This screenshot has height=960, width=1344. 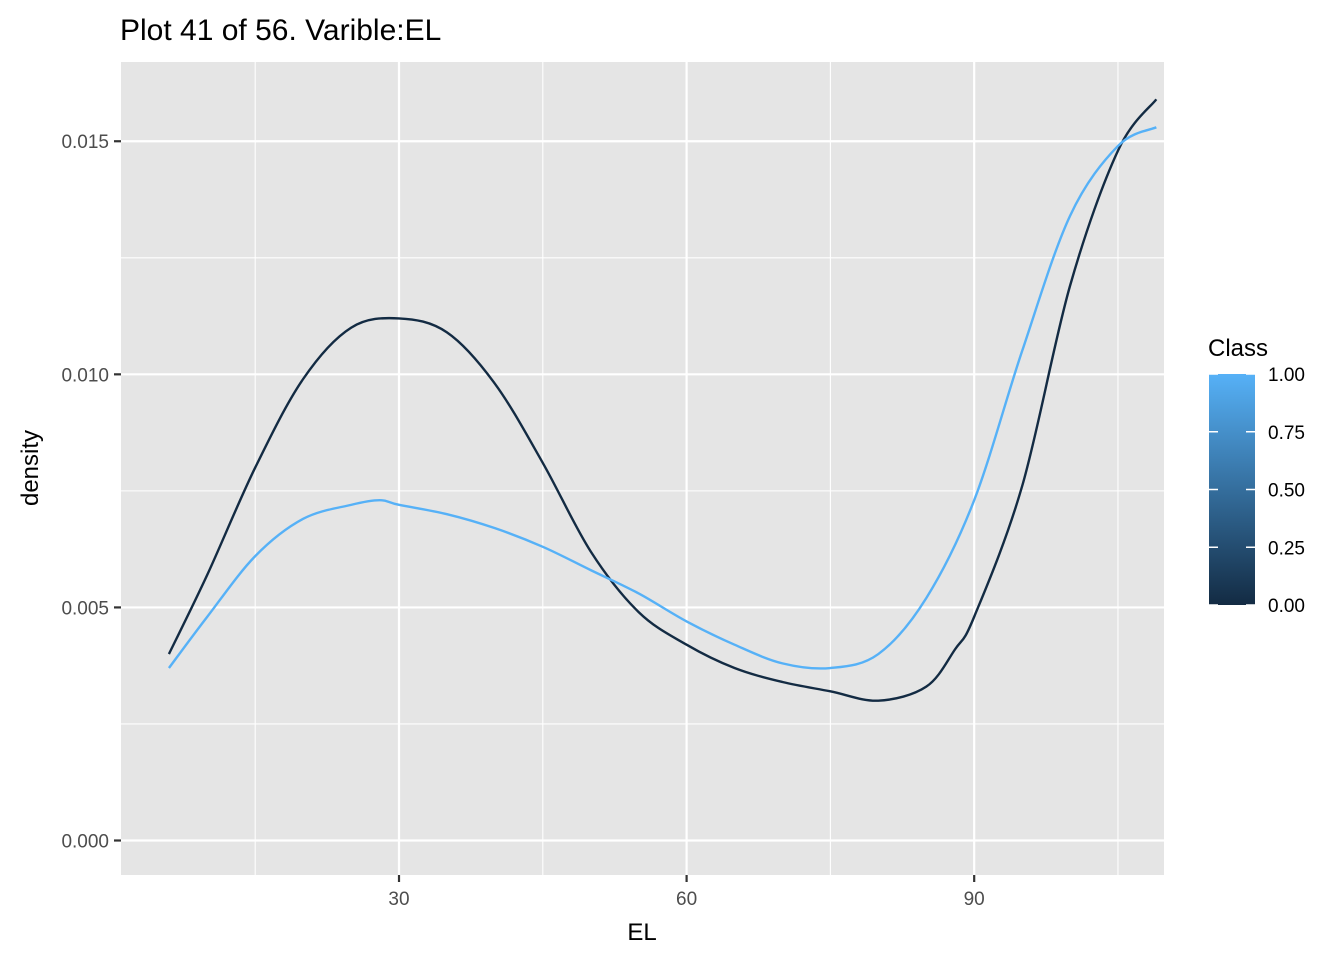 I want to click on legend: Class 0.00 0.25 0.50 0.75 1.00, so click(x=1256, y=476).